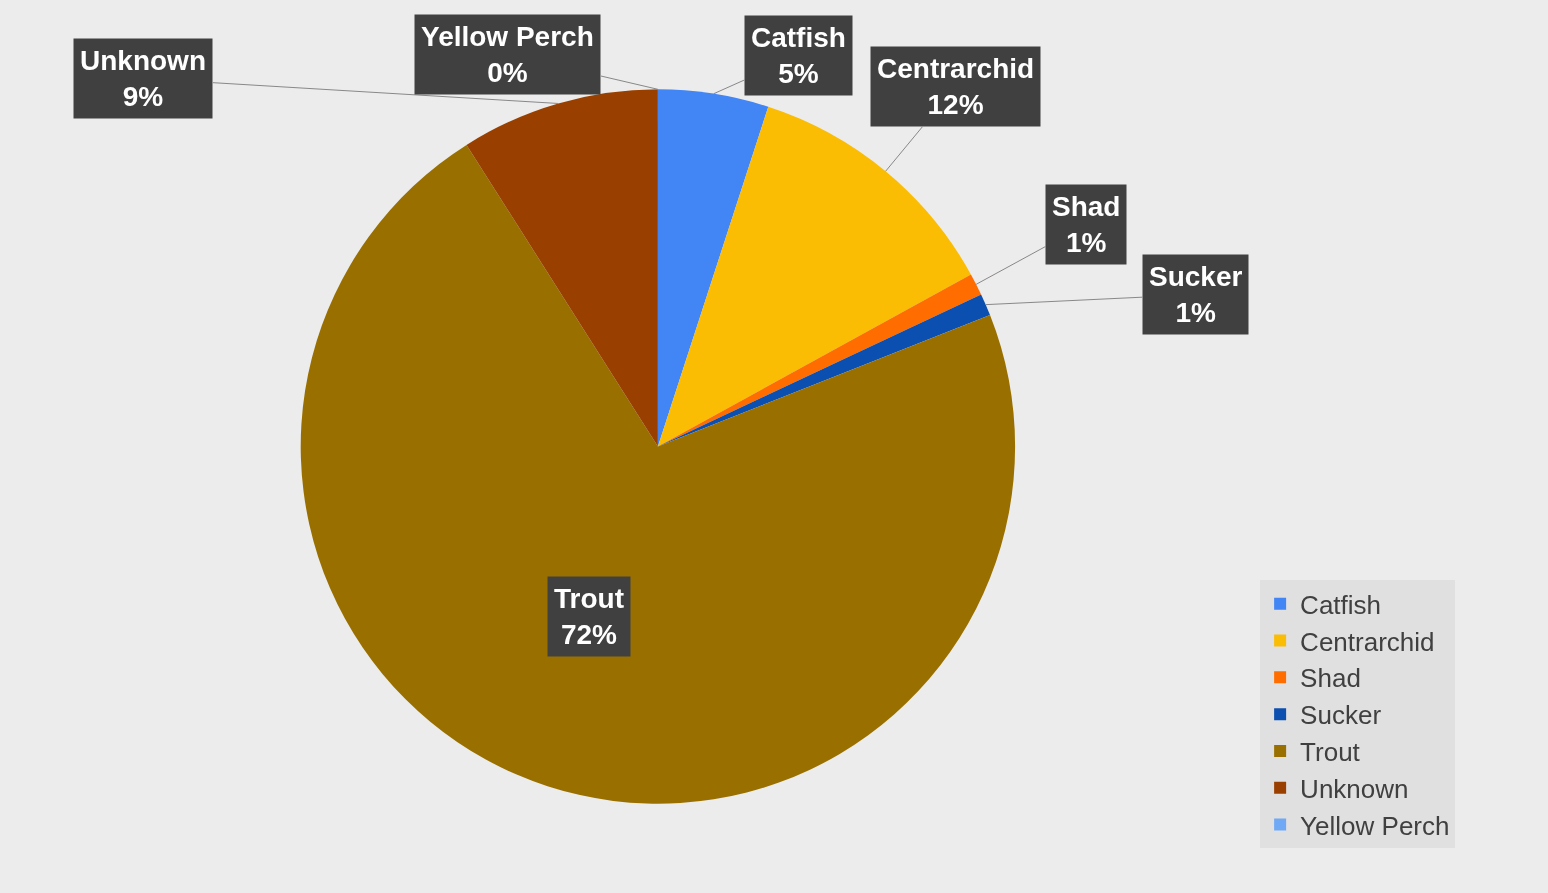 Image resolution: width=1548 pixels, height=893 pixels. Describe the element at coordinates (589, 635) in the screenshot. I see `data-label: 72%` at that location.